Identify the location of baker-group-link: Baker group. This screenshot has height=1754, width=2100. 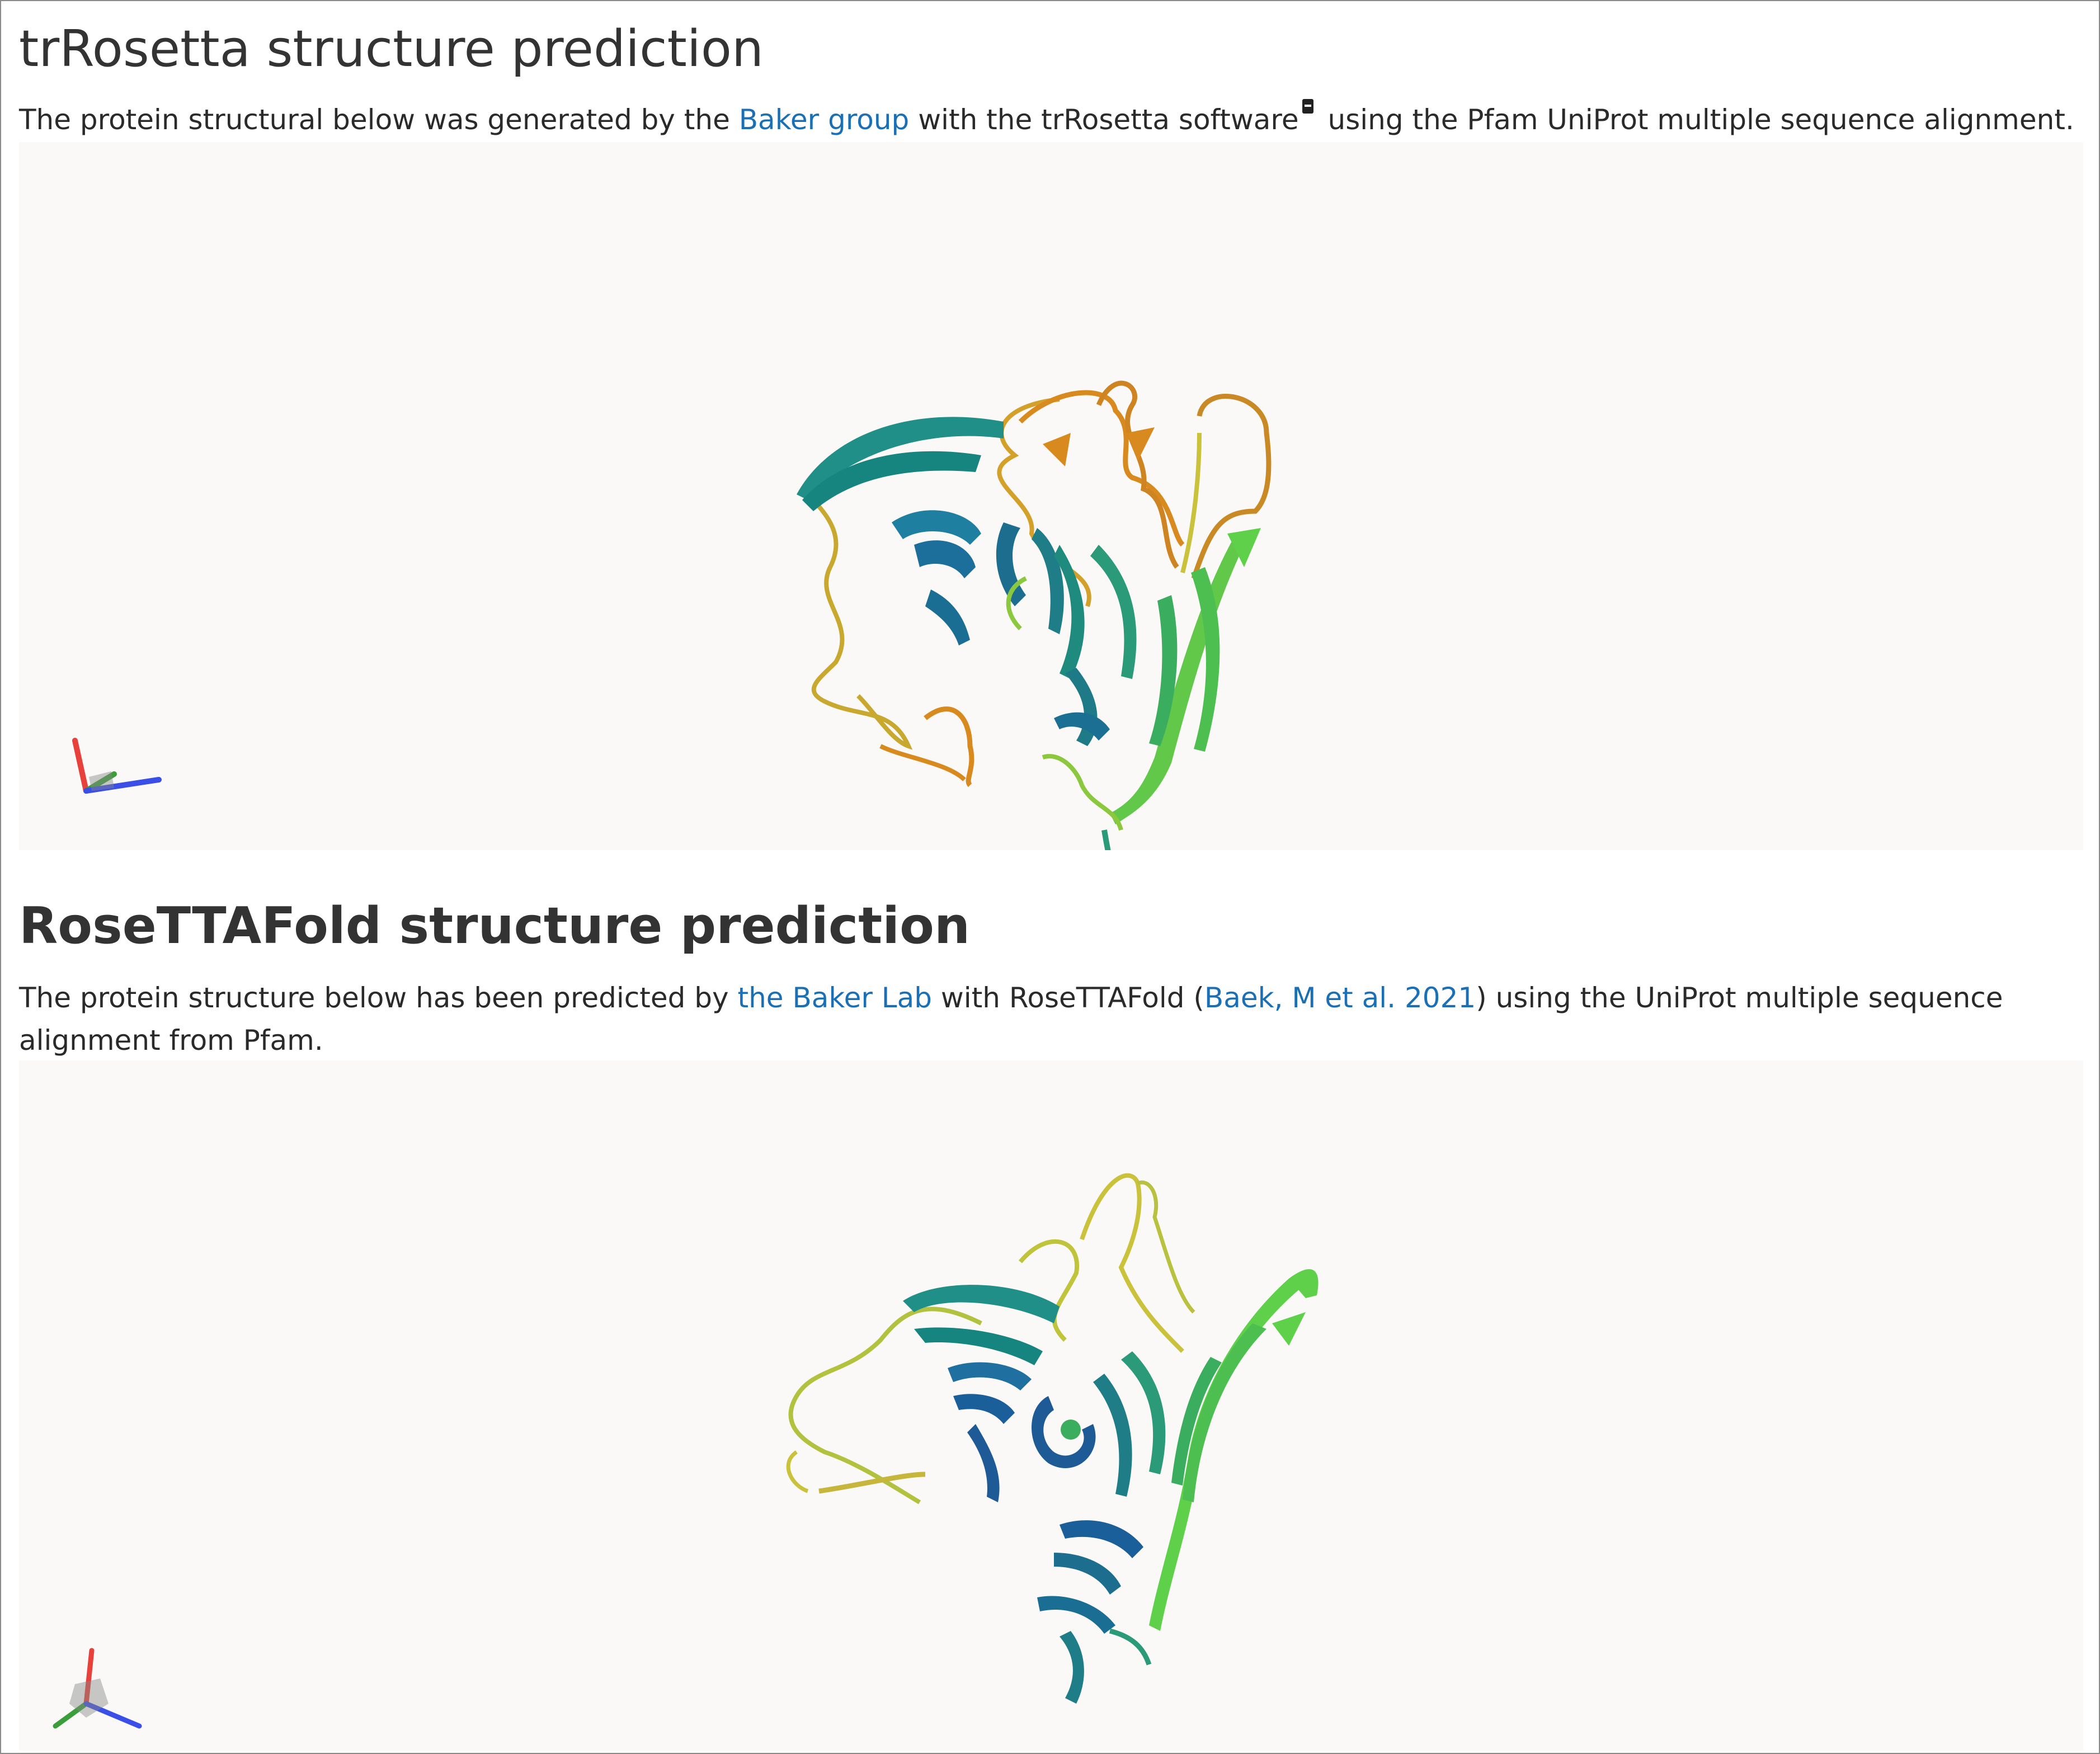
(824, 119).